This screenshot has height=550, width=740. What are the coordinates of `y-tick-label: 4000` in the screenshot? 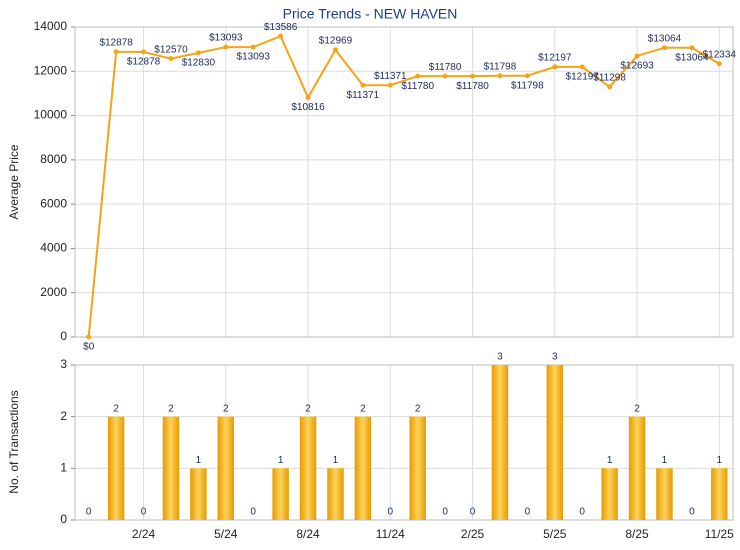 It's located at (53, 248).